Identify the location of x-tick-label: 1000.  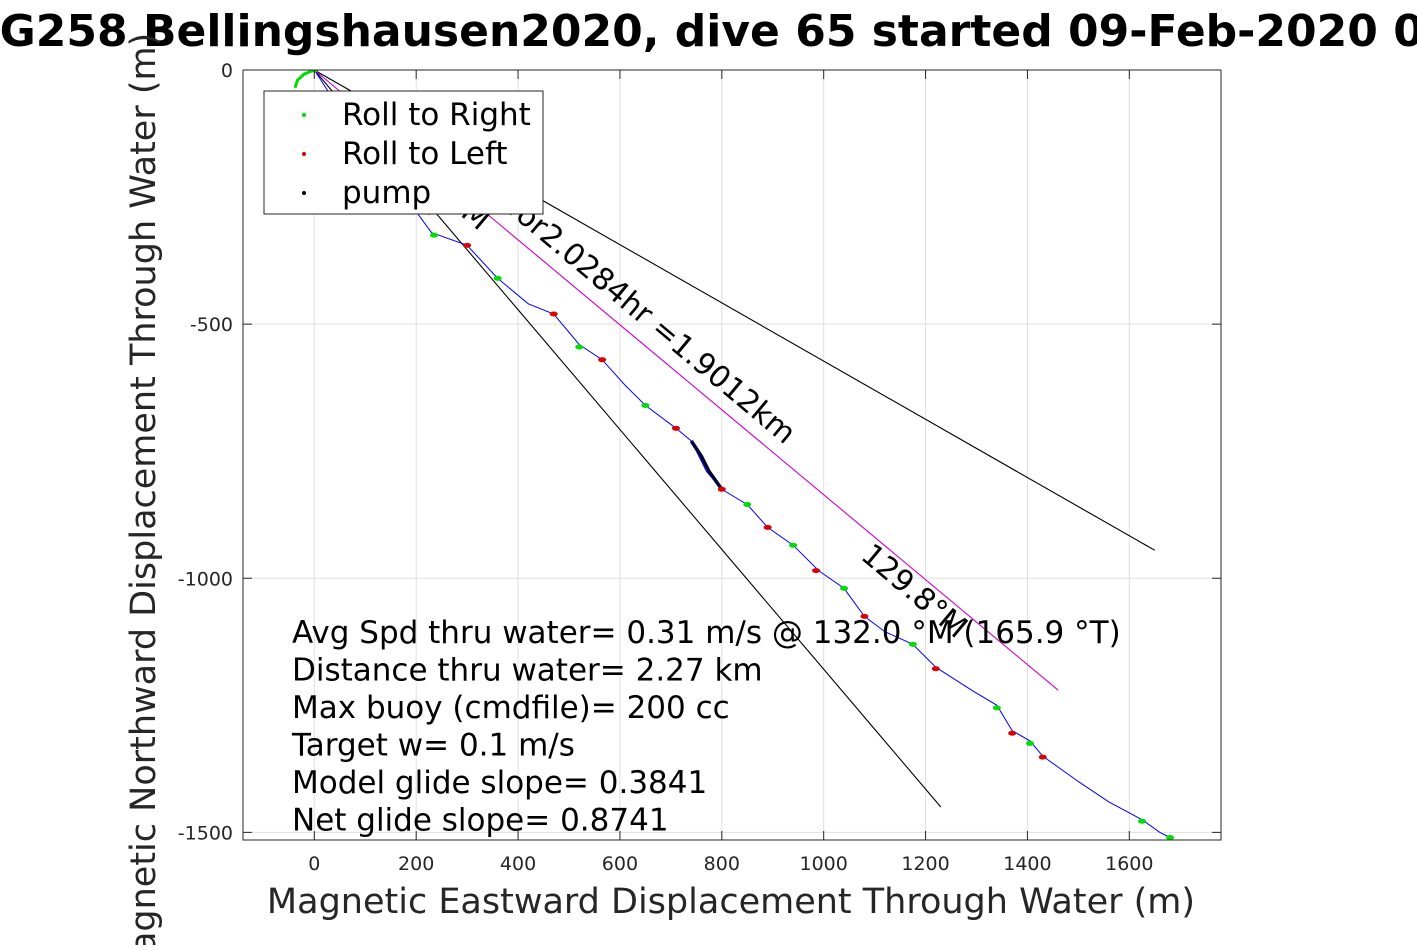
(824, 864).